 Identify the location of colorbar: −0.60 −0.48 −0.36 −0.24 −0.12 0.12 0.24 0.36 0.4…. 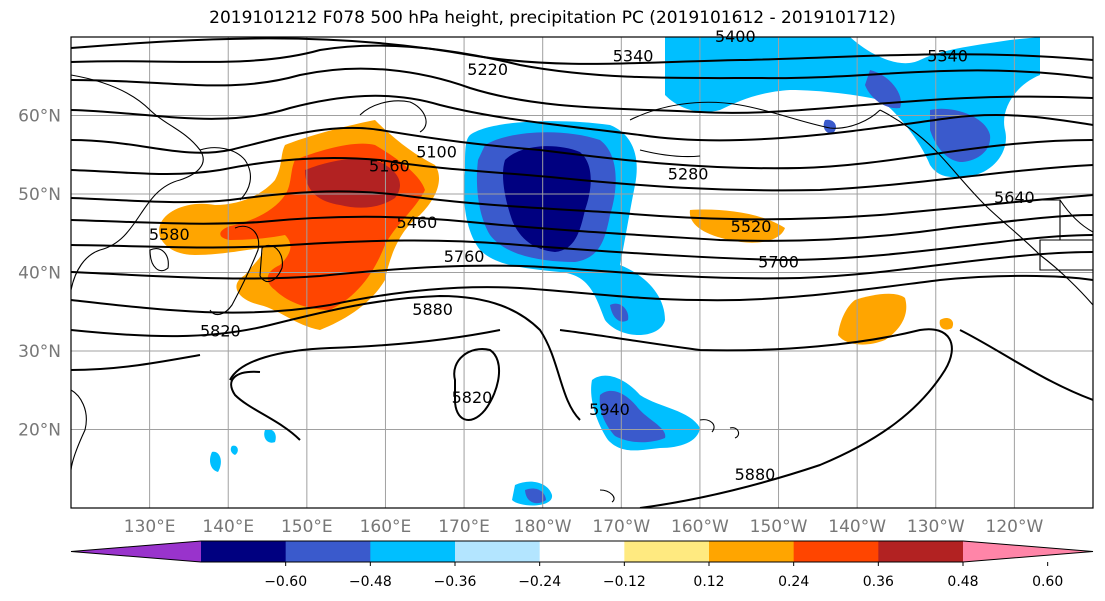
(582, 565).